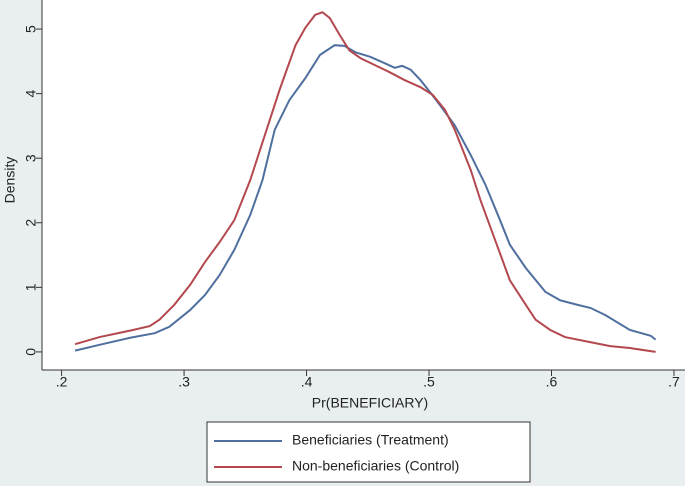 This screenshot has width=685, height=486. Describe the element at coordinates (62, 382) in the screenshot. I see `x-tick-label: .2` at that location.